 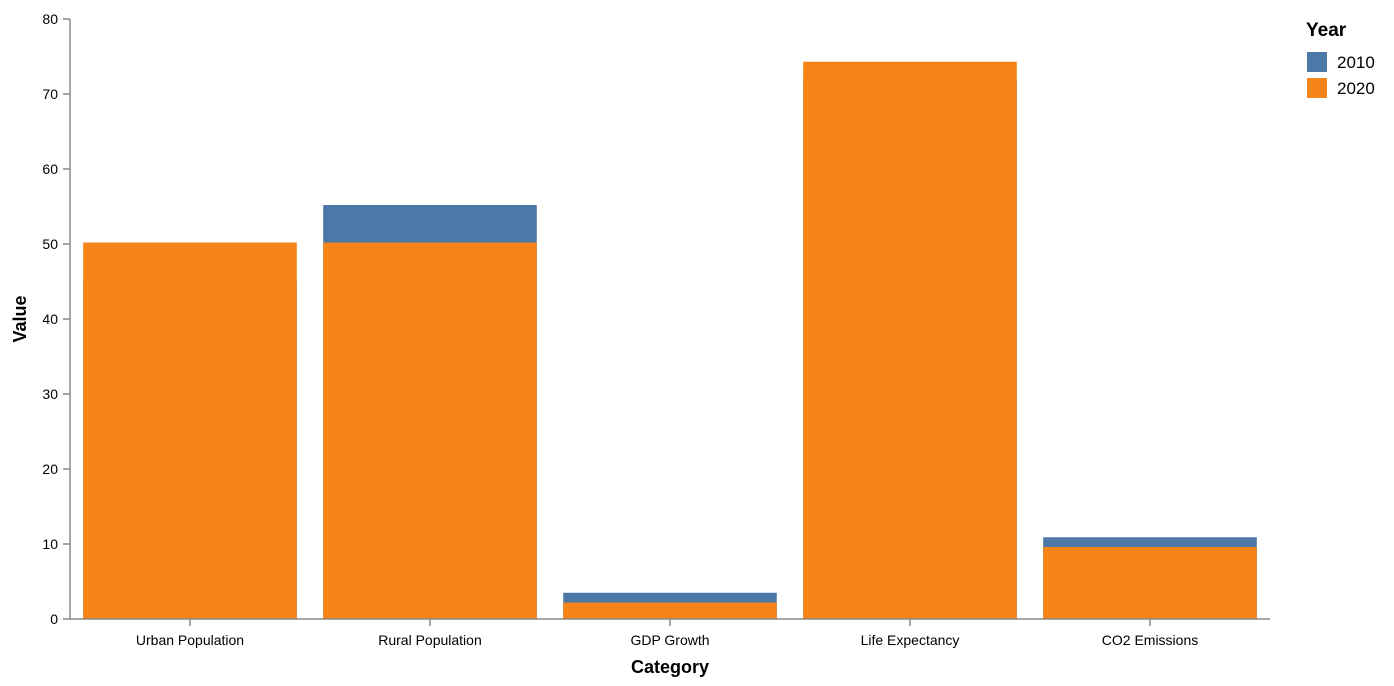 I want to click on x-tick-label: Life Expectancy, so click(x=910, y=640).